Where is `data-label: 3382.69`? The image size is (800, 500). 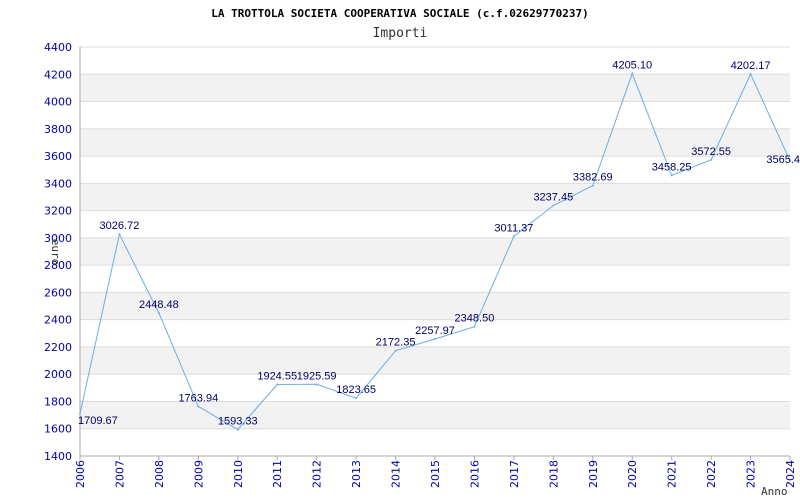
data-label: 3382.69 is located at coordinates (593, 178).